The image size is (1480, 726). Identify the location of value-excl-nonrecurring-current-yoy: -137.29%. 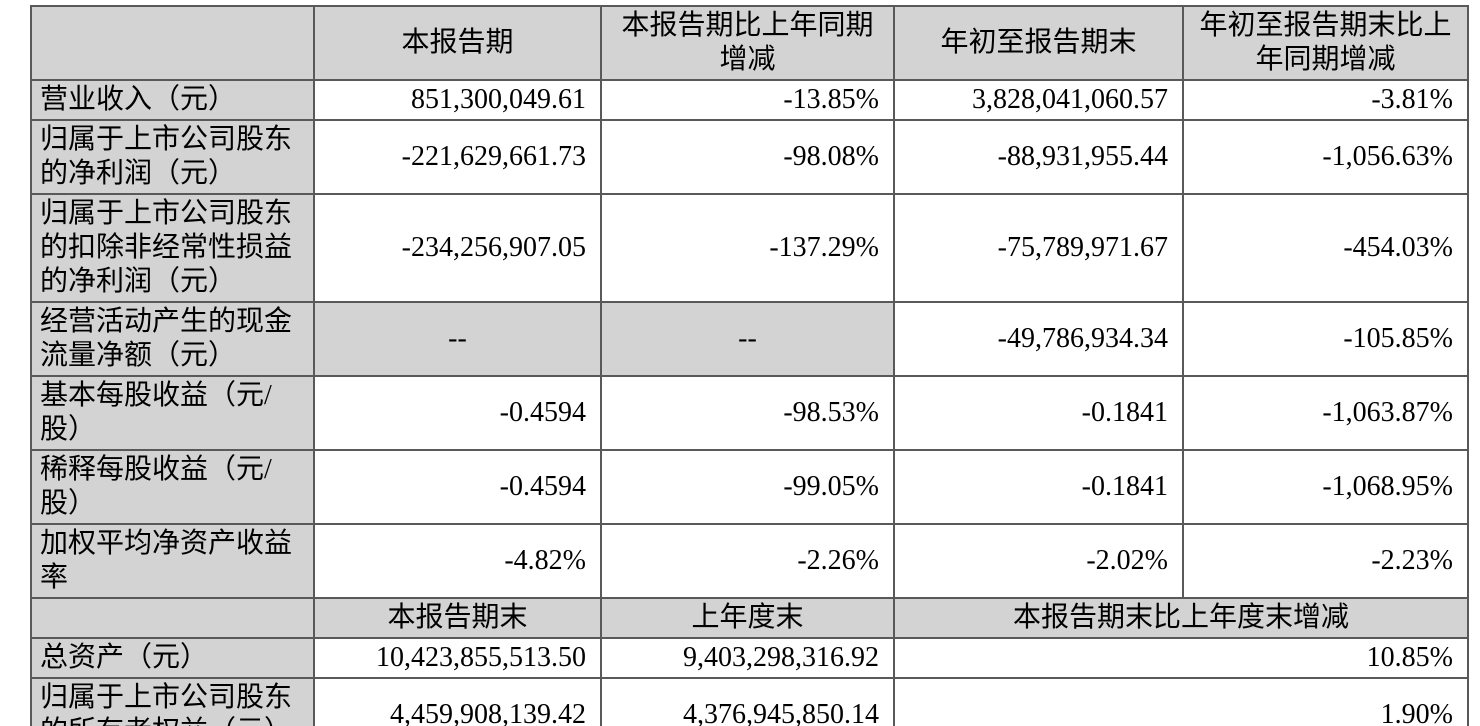
(747, 248).